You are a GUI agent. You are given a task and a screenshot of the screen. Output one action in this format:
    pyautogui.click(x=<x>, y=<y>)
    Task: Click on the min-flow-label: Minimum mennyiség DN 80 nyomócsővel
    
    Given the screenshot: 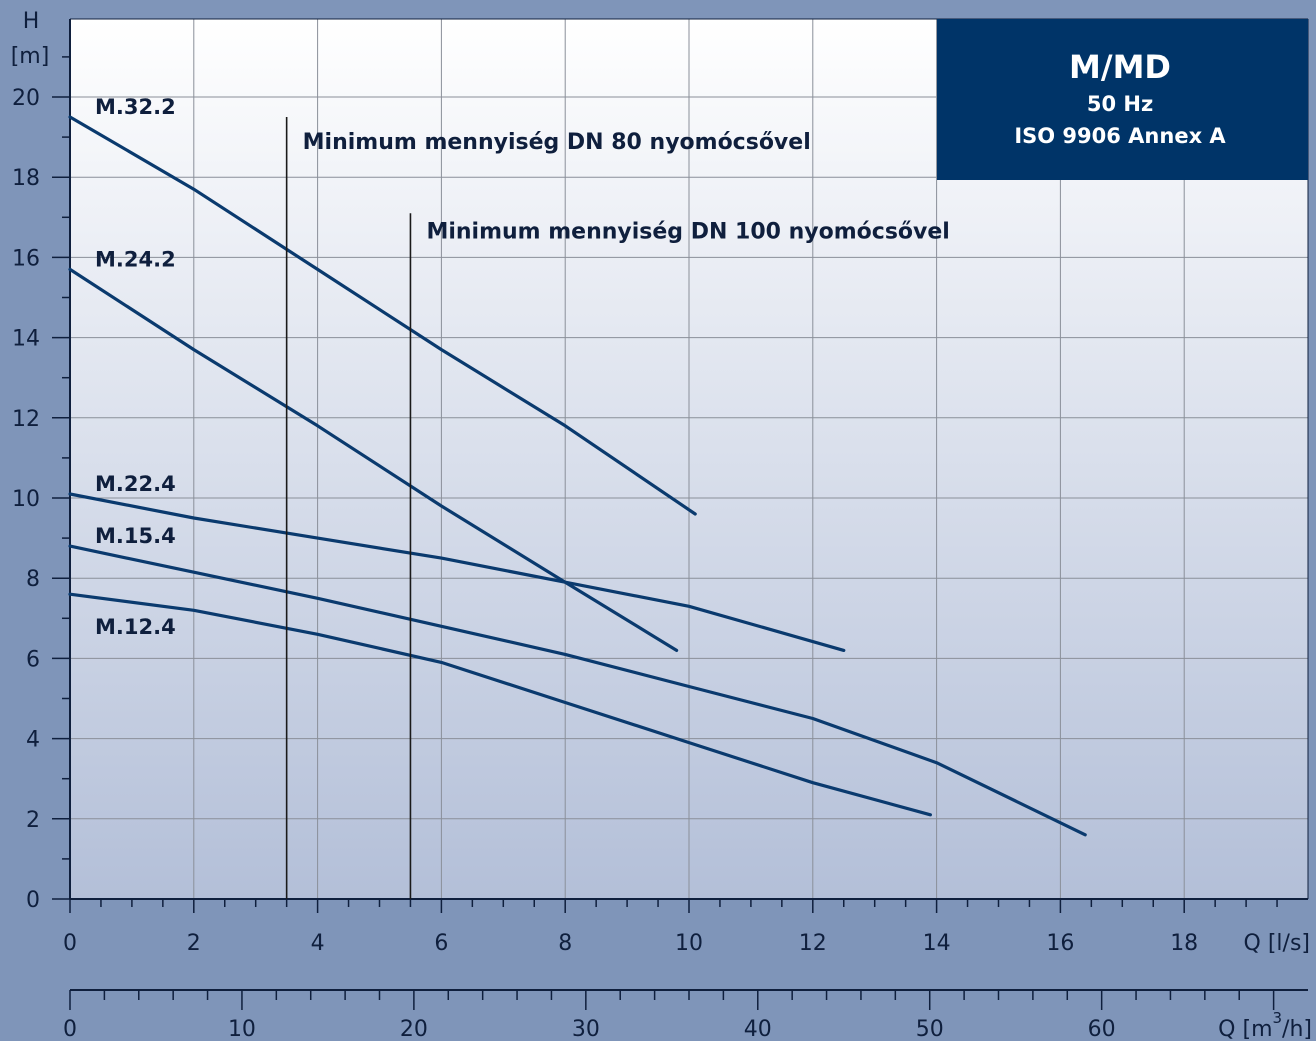 What is the action you would take?
    pyautogui.click(x=557, y=142)
    